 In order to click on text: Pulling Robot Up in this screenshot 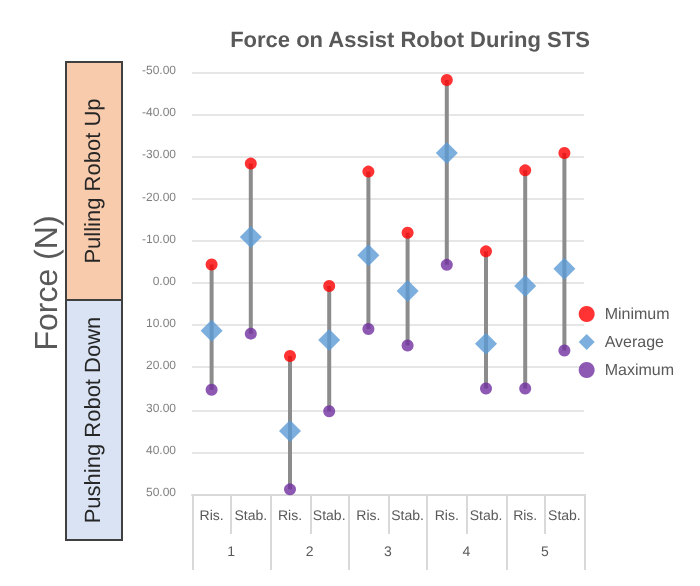, I will do `click(94, 181)`.